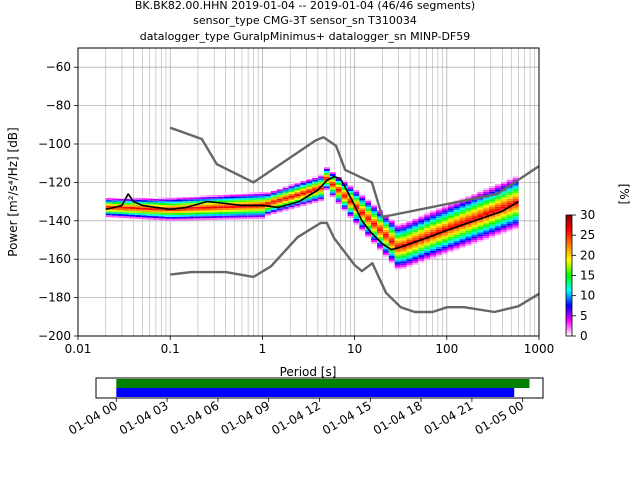  Describe the element at coordinates (398, 417) in the screenshot. I see `timeline-tick-label: 01-04 18` at that location.